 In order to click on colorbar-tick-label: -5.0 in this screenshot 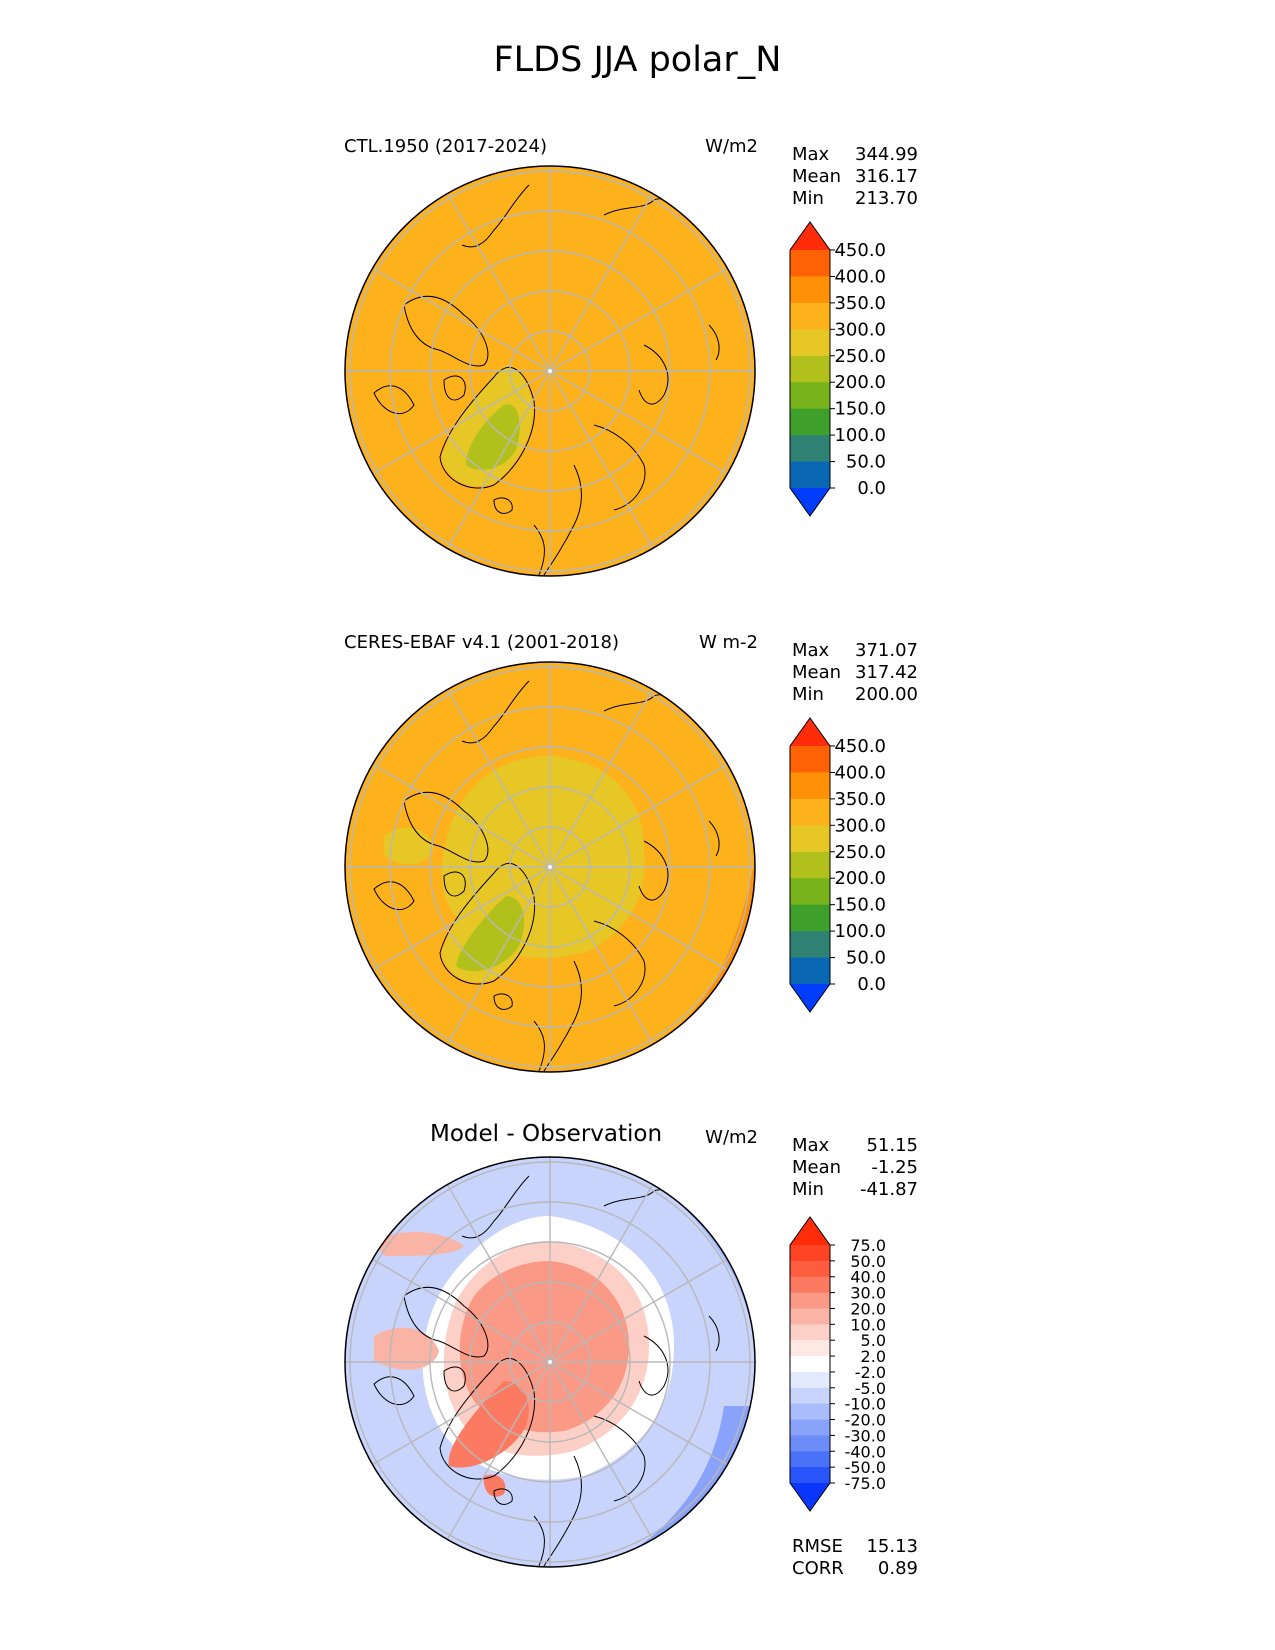, I will do `click(870, 1388)`.